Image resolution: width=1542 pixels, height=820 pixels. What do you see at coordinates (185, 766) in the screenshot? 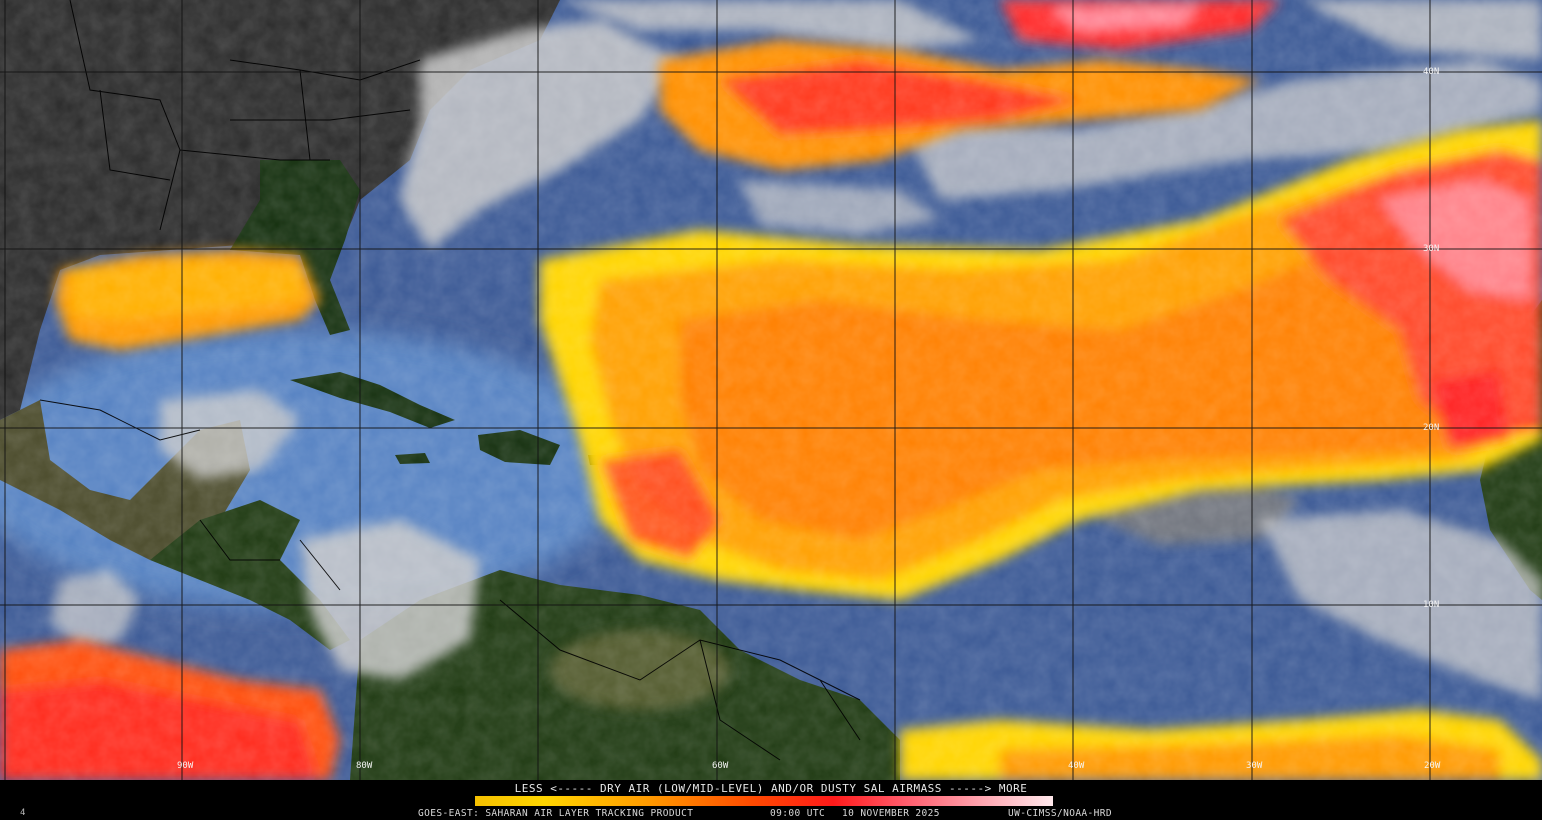
I see `lon-label-90w: 90W` at bounding box center [185, 766].